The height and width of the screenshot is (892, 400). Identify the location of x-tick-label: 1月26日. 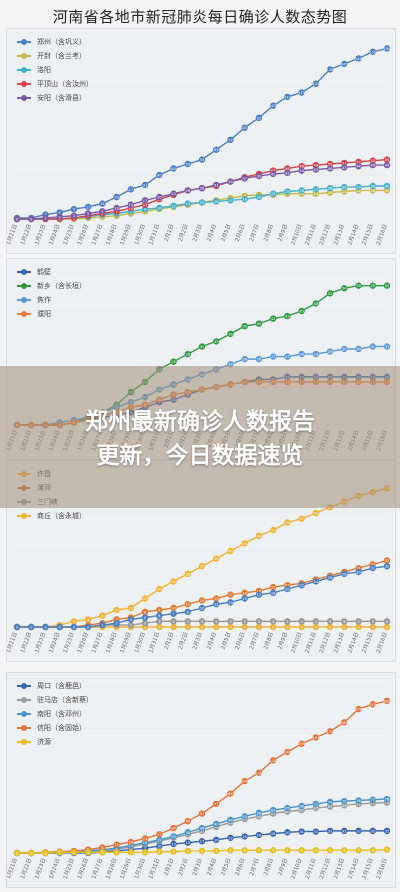
(83, 642).